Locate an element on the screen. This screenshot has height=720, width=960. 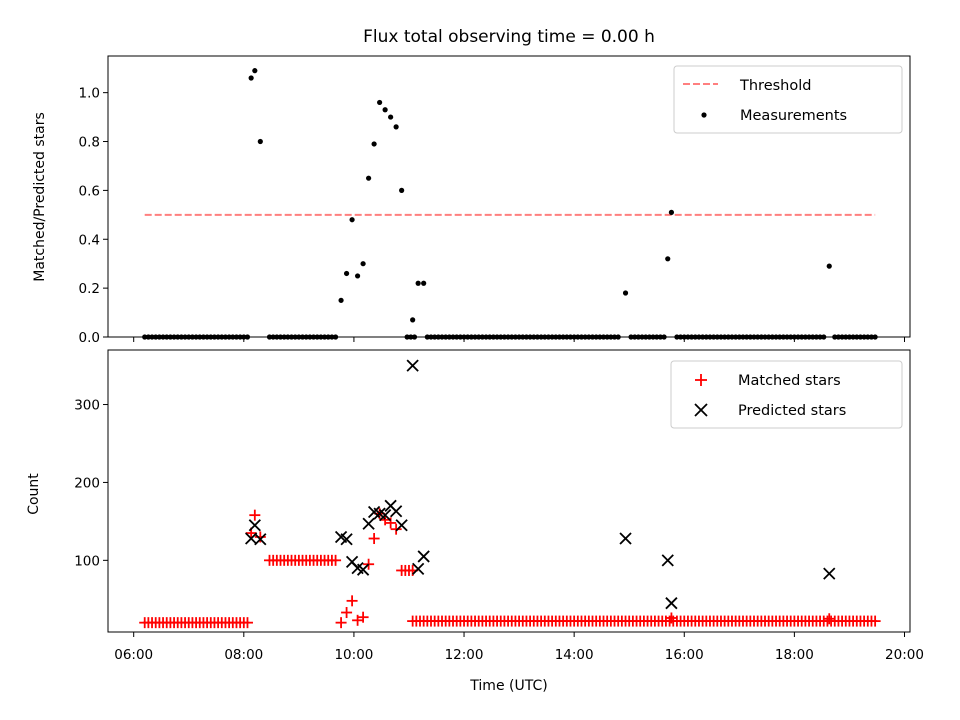
bottom-x-ticks: 06:00 08:00 10:00 12:00 14:00 16:00 18:00 20:00 is located at coordinates (519, 647).